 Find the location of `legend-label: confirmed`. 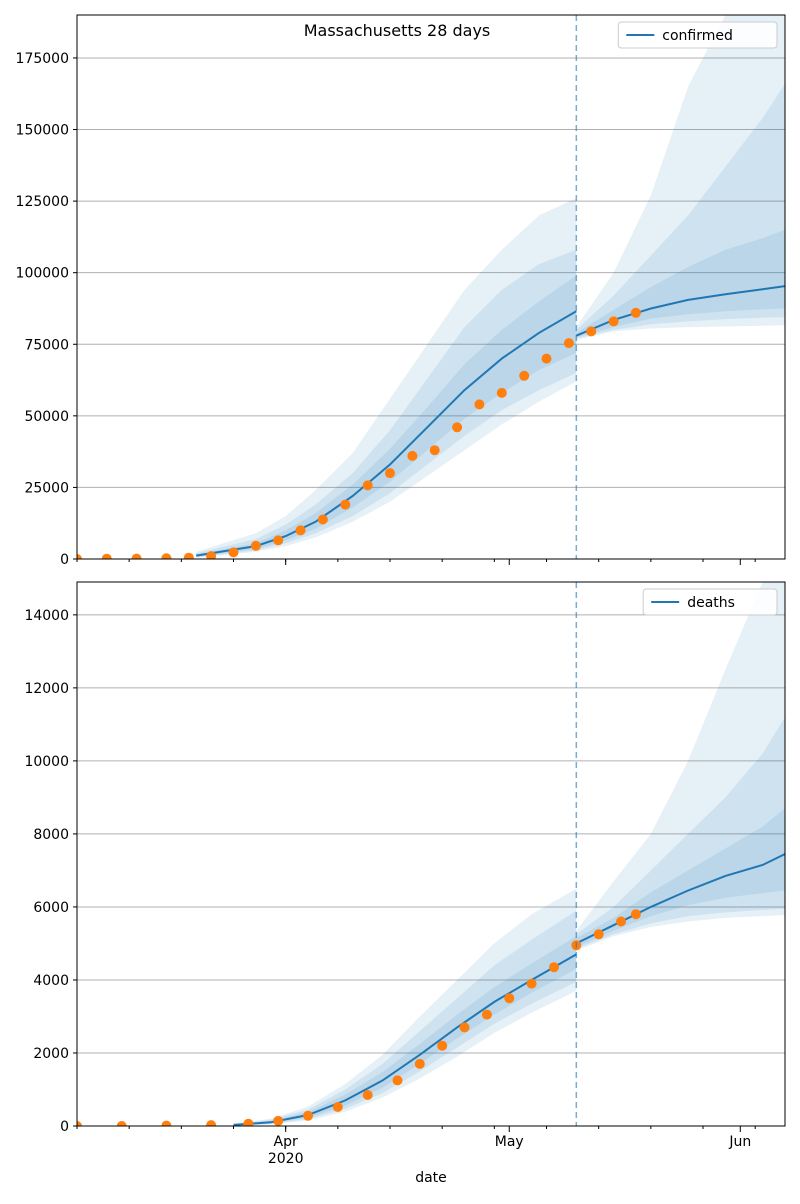

legend-label: confirmed is located at coordinates (697, 36).